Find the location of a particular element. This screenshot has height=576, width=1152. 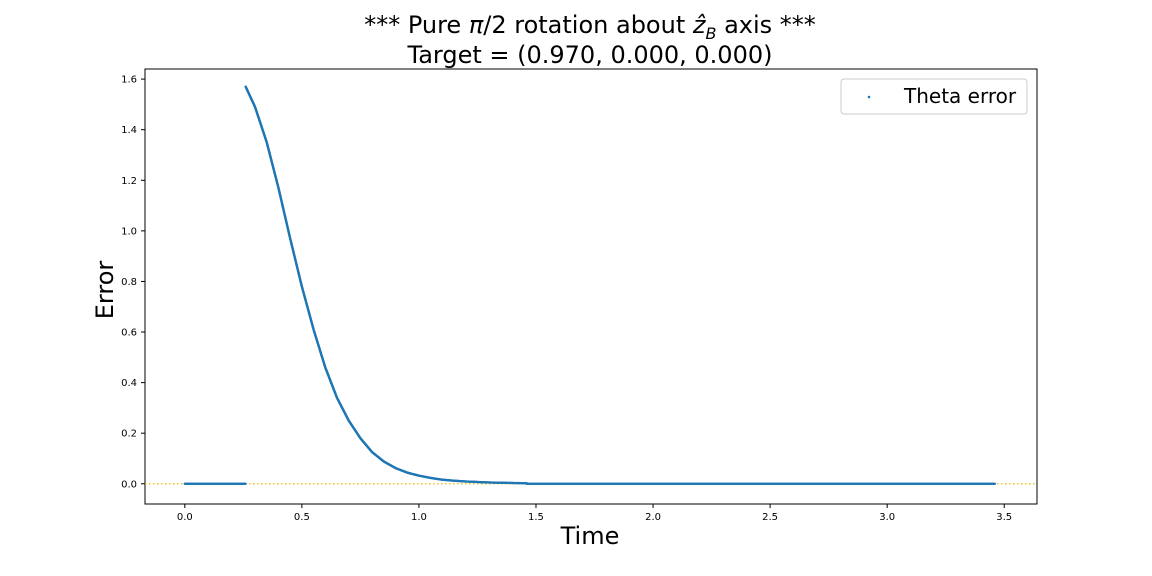

legend-box is located at coordinates (934, 96).